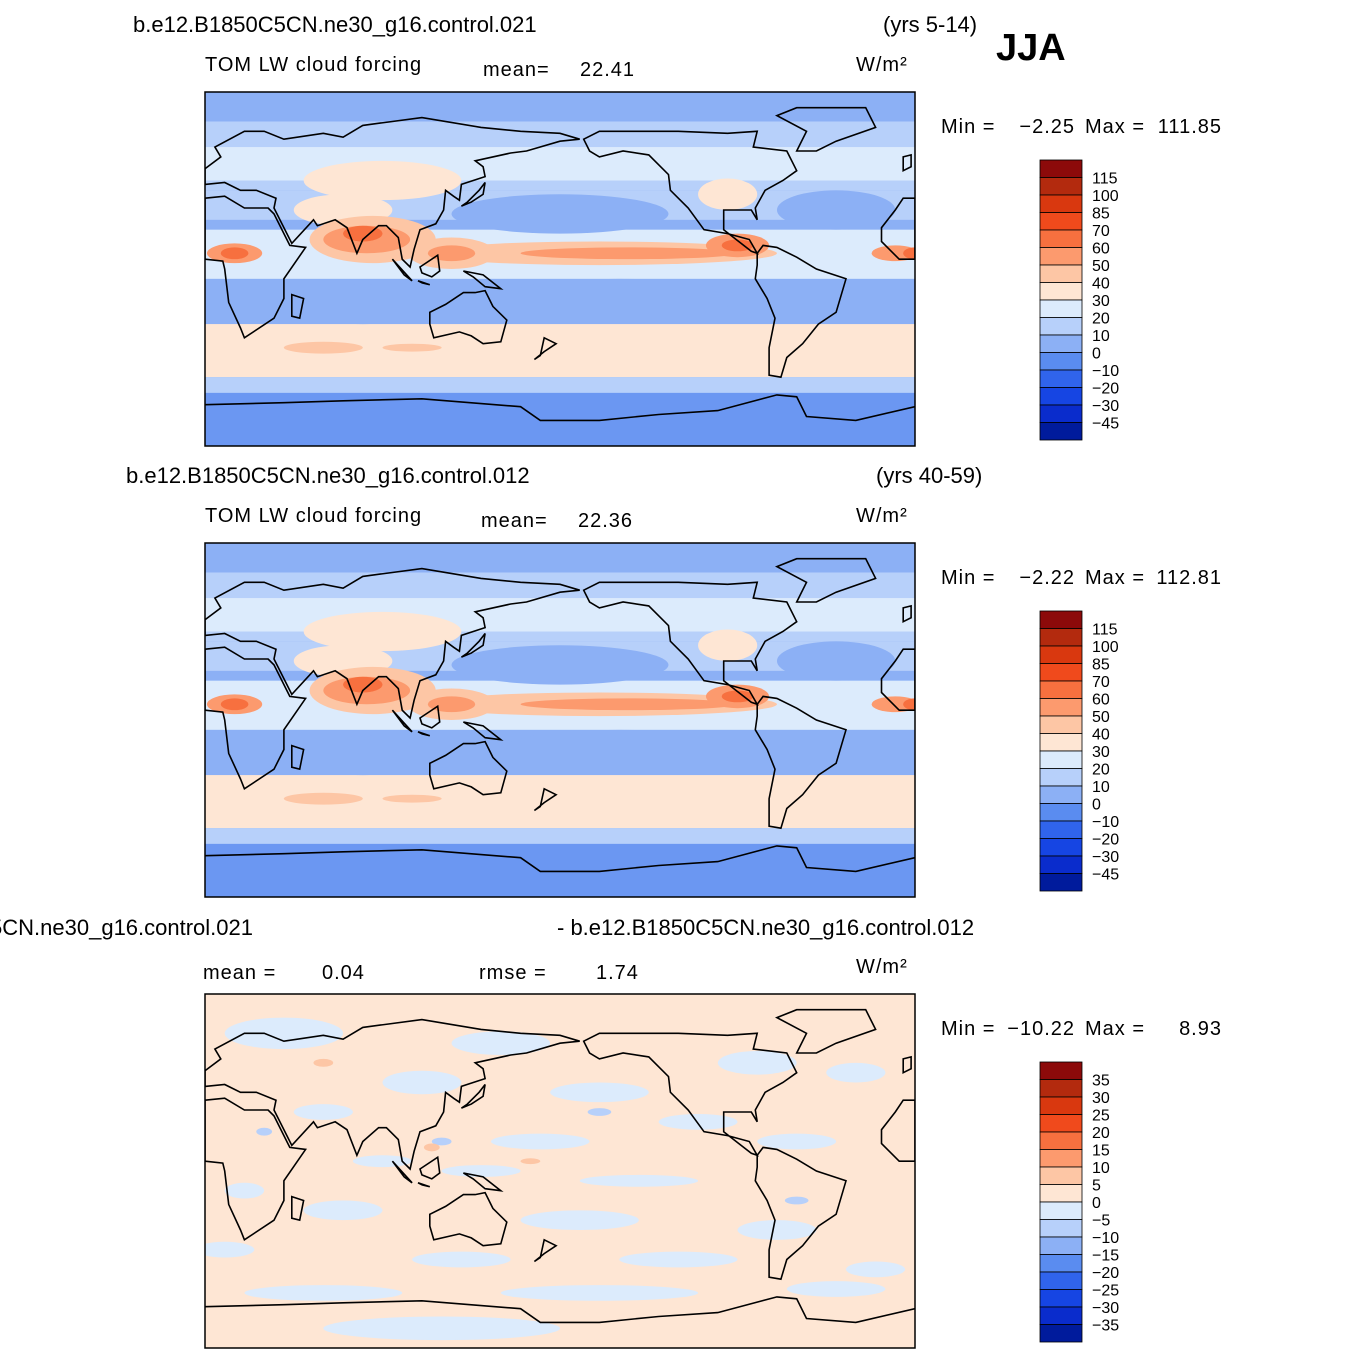  Describe the element at coordinates (1105, 822) in the screenshot. I see `colorbar-label: −10` at that location.